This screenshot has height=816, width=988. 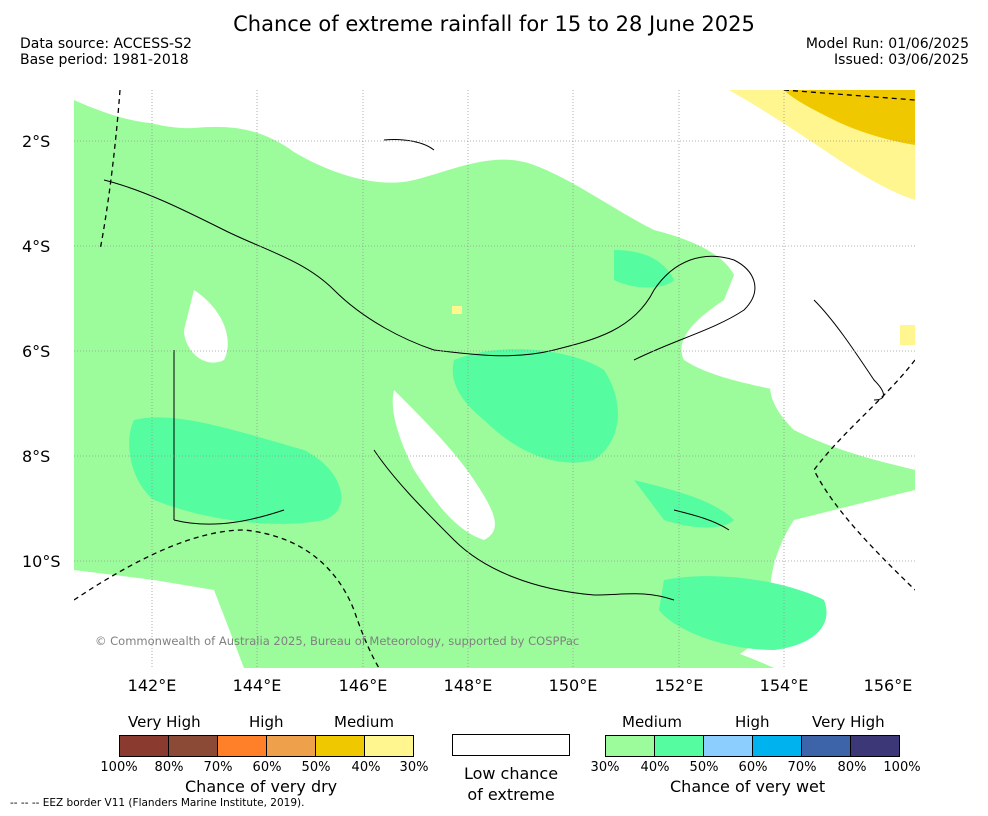 What do you see at coordinates (644, 269) in the screenshot?
I see `wet-high-mid` at bounding box center [644, 269].